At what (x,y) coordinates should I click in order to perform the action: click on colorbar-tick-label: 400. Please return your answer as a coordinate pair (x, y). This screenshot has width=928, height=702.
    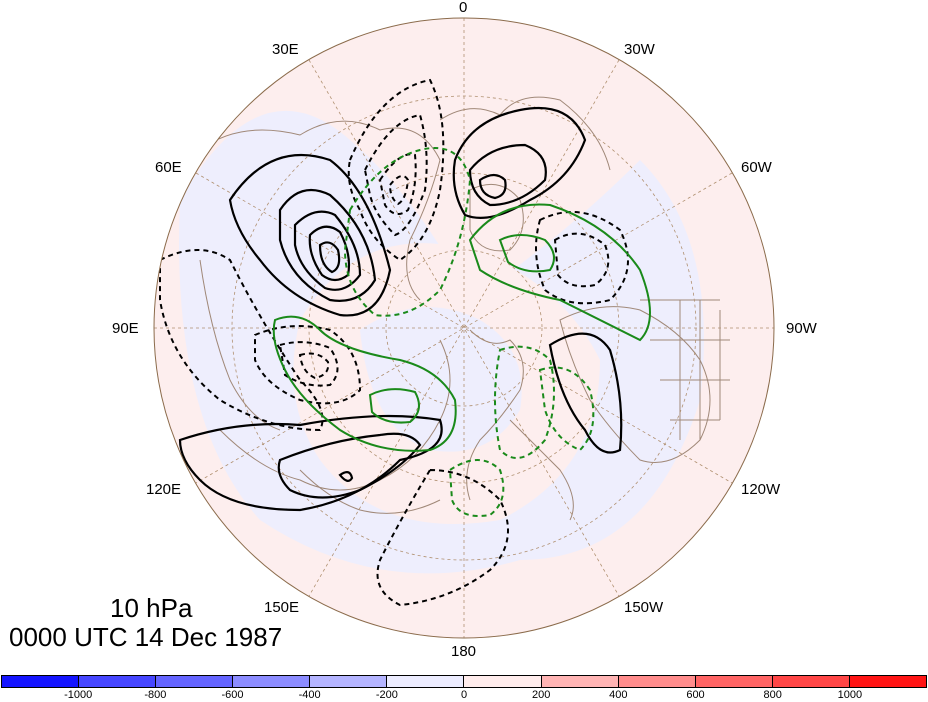
    Looking at the image, I should click on (618, 695).